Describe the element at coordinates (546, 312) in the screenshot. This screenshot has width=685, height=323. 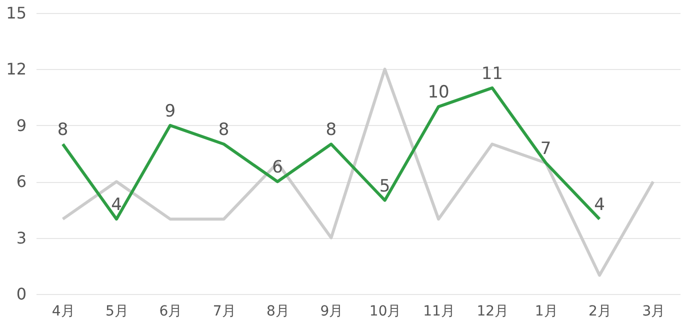
I see `x-tick-label: 1月` at that location.